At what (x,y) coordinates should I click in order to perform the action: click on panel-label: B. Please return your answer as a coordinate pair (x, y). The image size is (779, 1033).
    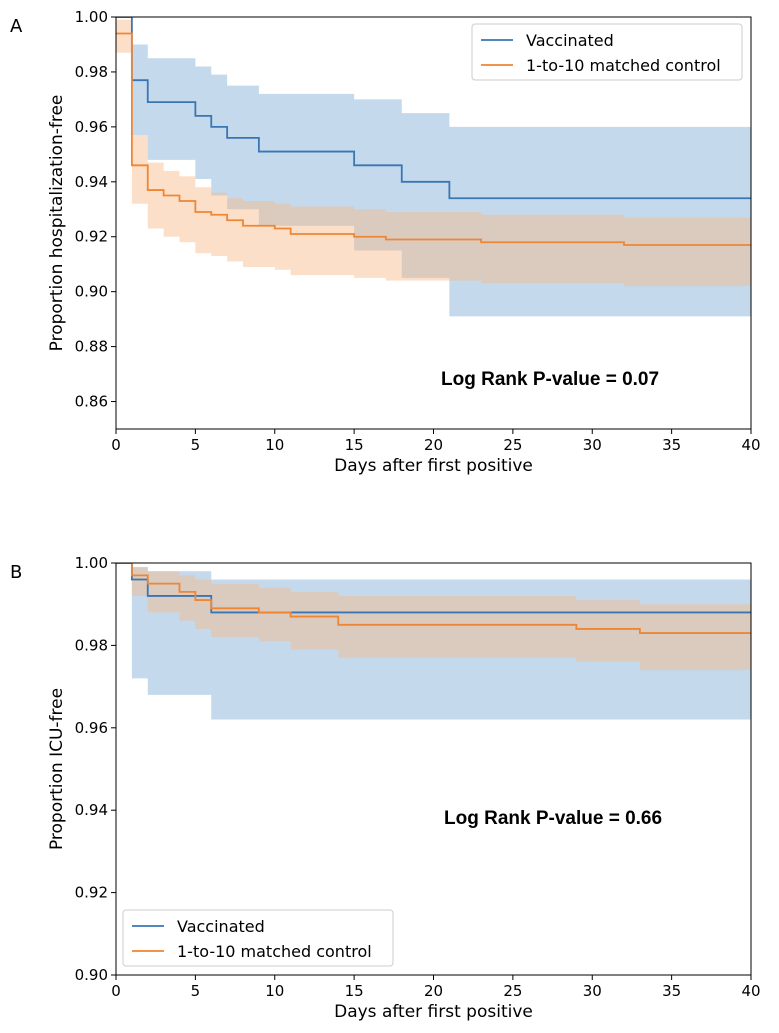
    Looking at the image, I should click on (16, 572).